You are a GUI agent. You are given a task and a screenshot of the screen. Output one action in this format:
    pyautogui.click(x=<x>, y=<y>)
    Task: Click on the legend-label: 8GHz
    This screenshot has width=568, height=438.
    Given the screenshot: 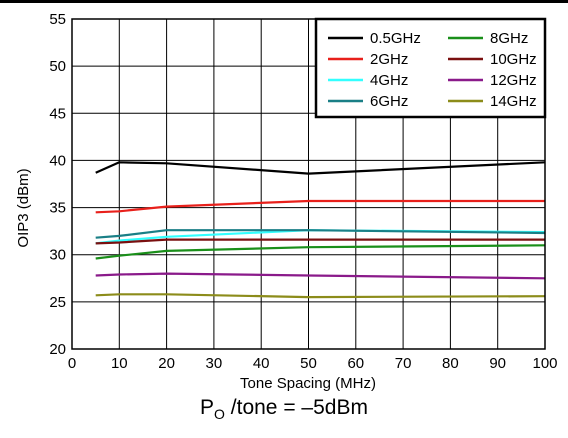 What is the action you would take?
    pyautogui.click(x=509, y=38)
    